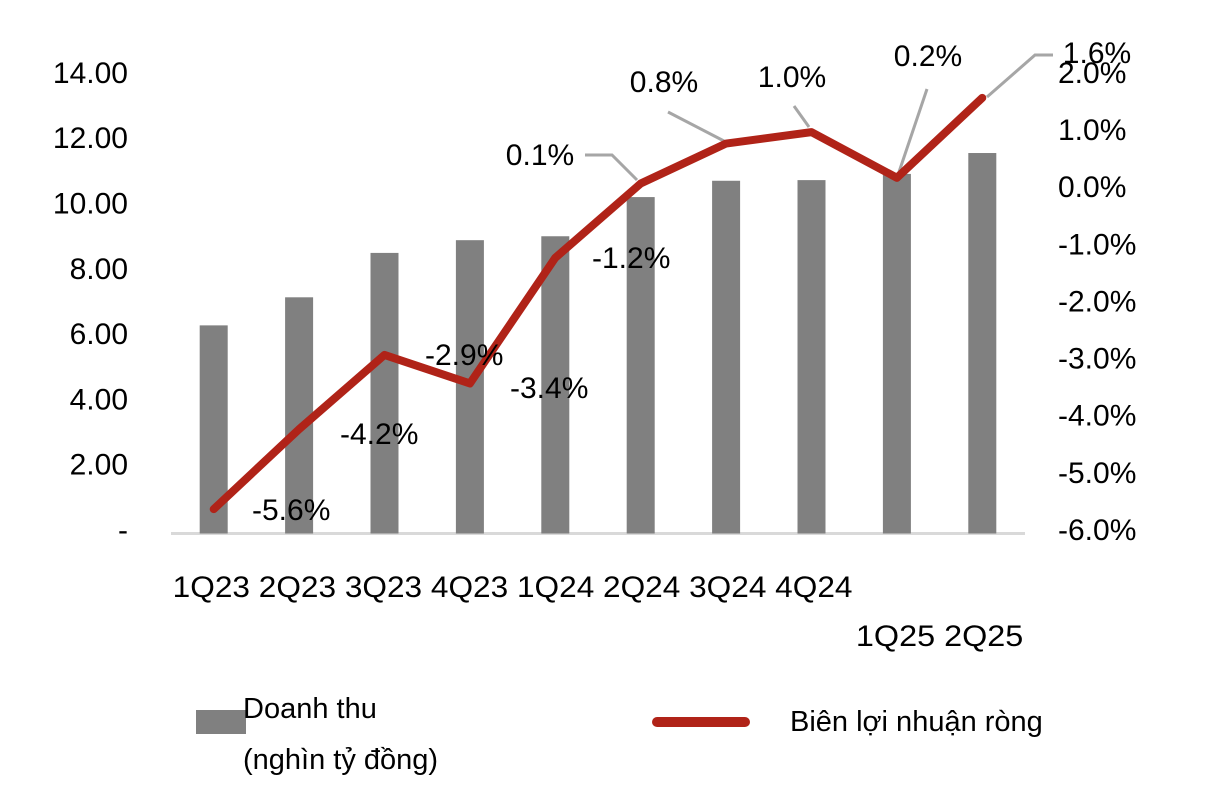  Describe the element at coordinates (99, 465) in the screenshot. I see `left-axis-tick: 2.00` at that location.